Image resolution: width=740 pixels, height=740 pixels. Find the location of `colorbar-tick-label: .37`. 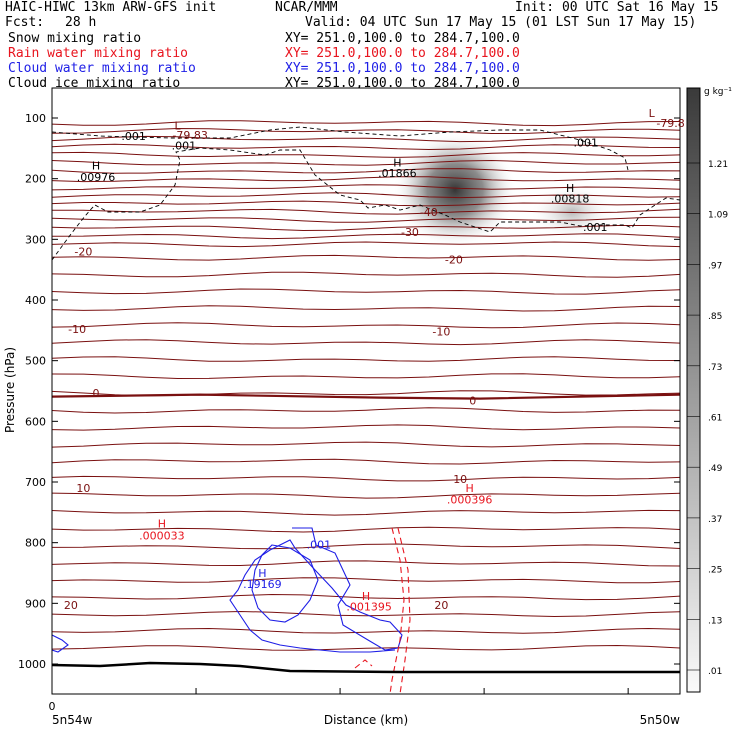

colorbar-tick-label: .37 is located at coordinates (715, 520).